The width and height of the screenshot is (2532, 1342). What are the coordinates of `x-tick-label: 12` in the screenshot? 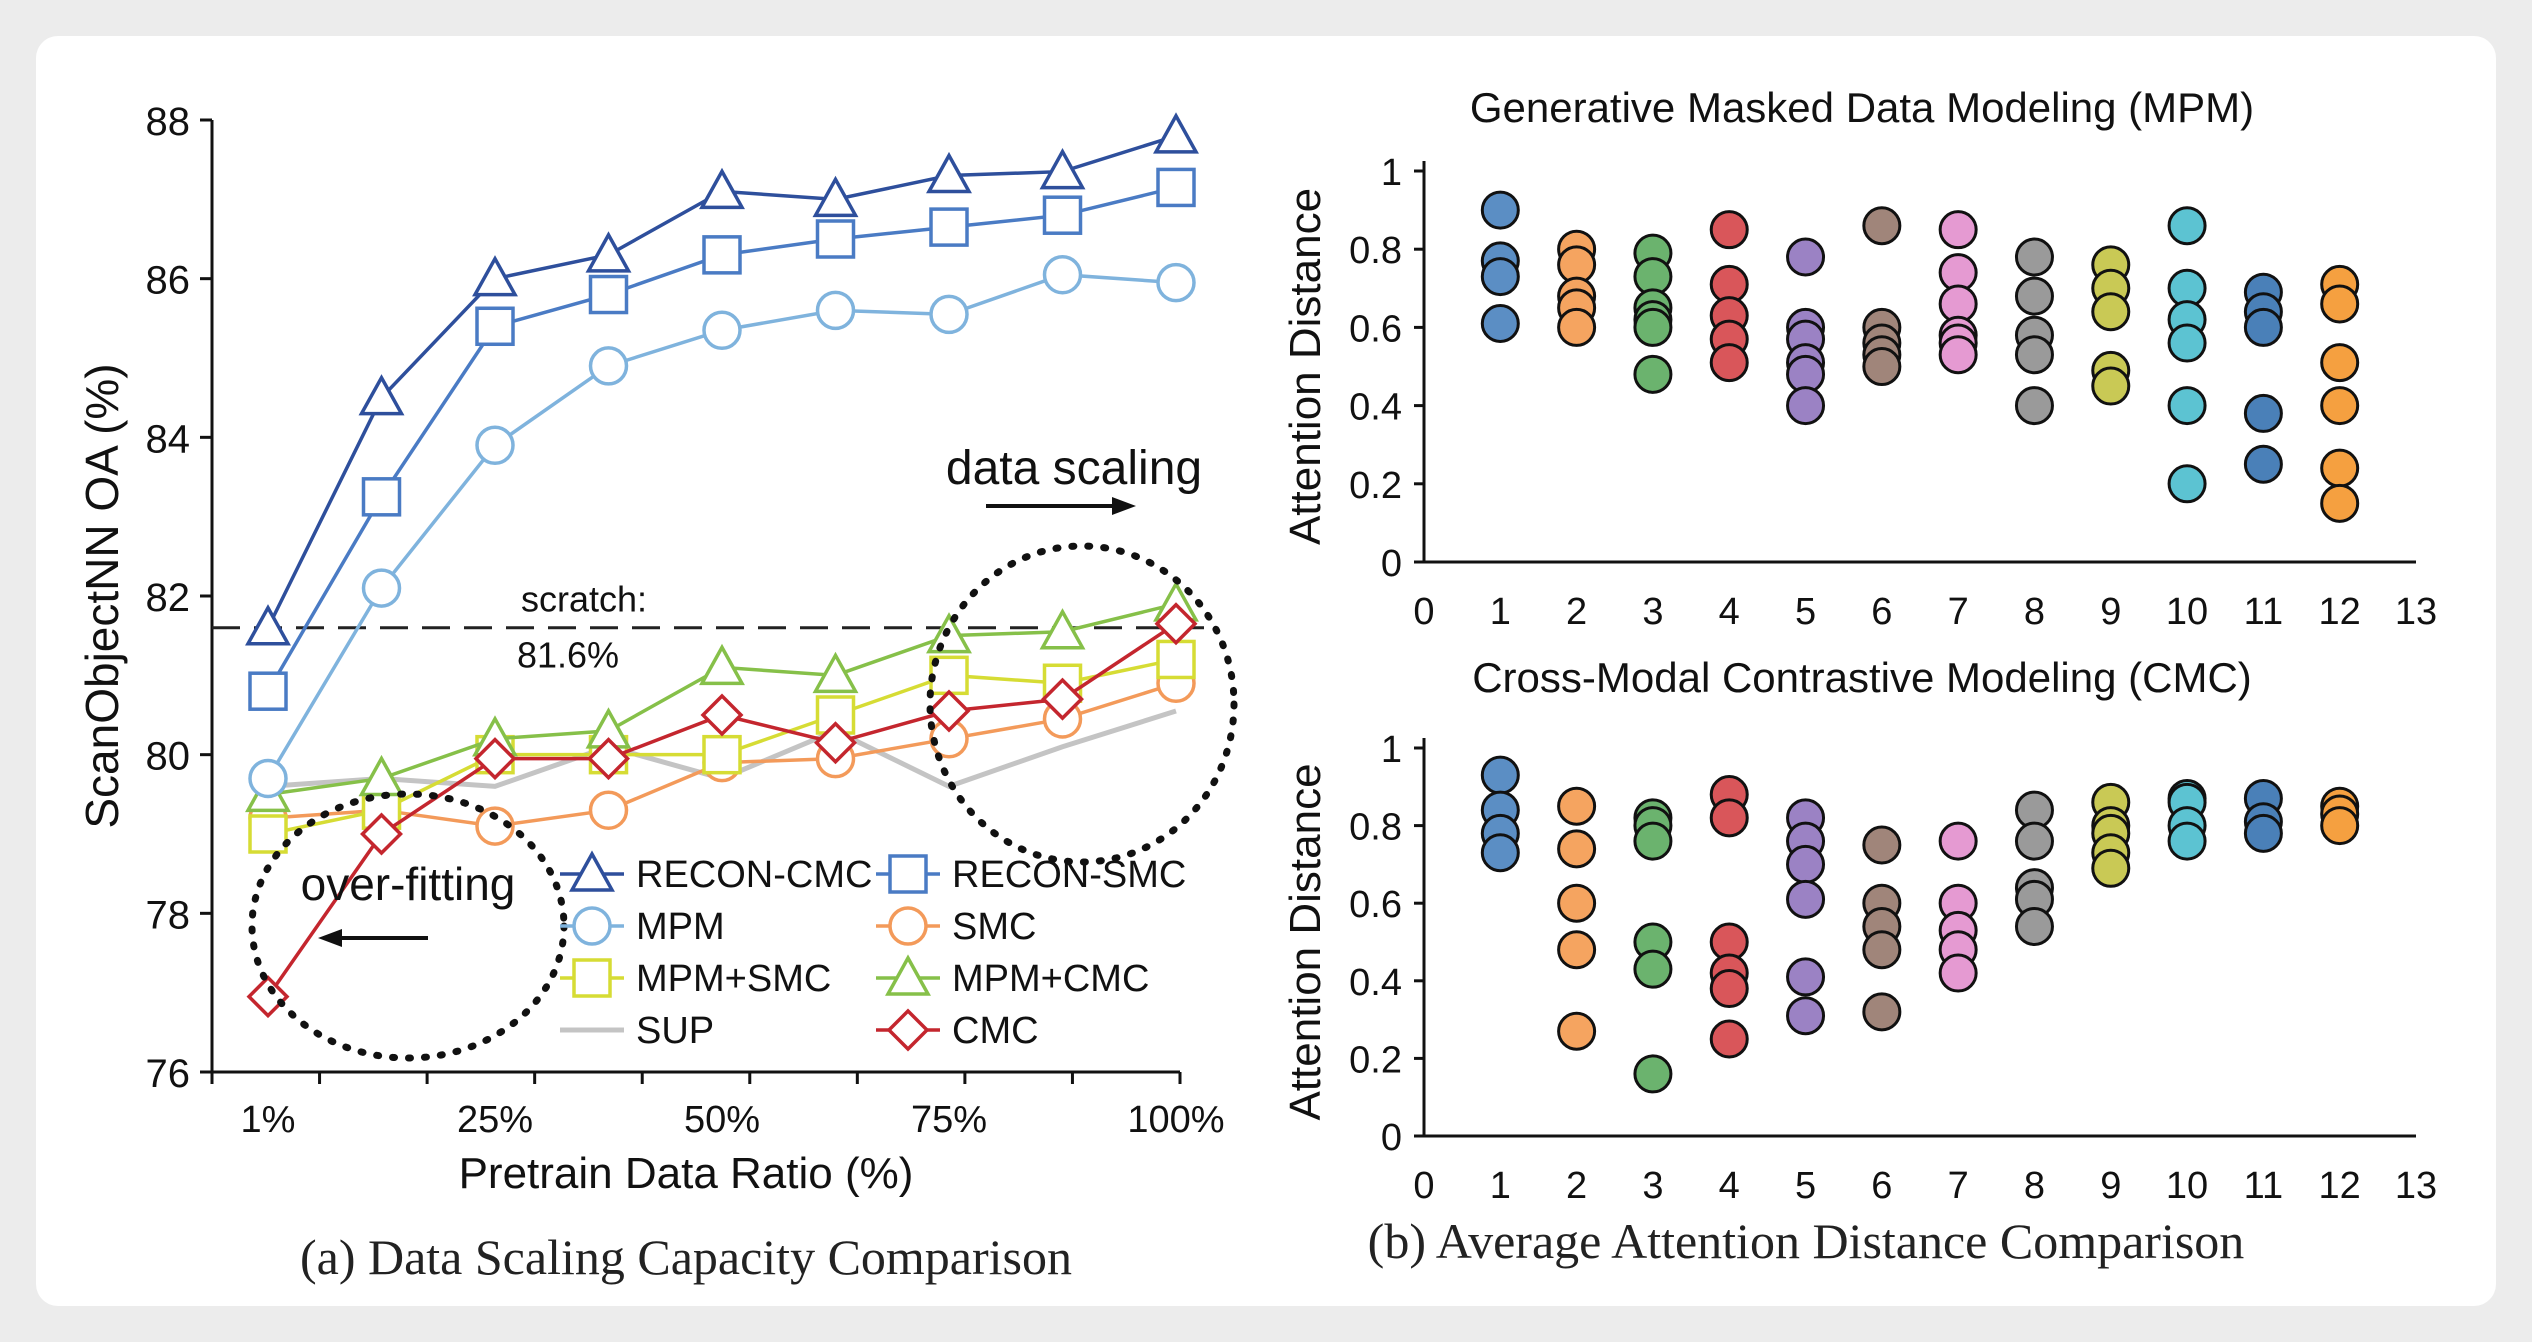 It's located at (2340, 612).